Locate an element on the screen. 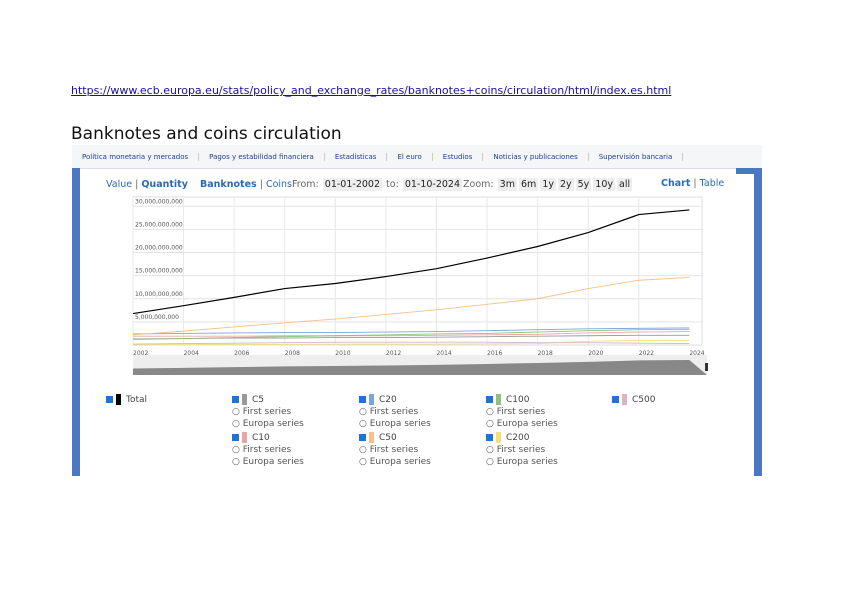 The image size is (848, 599). legend-c5: C5 is located at coordinates (248, 399).